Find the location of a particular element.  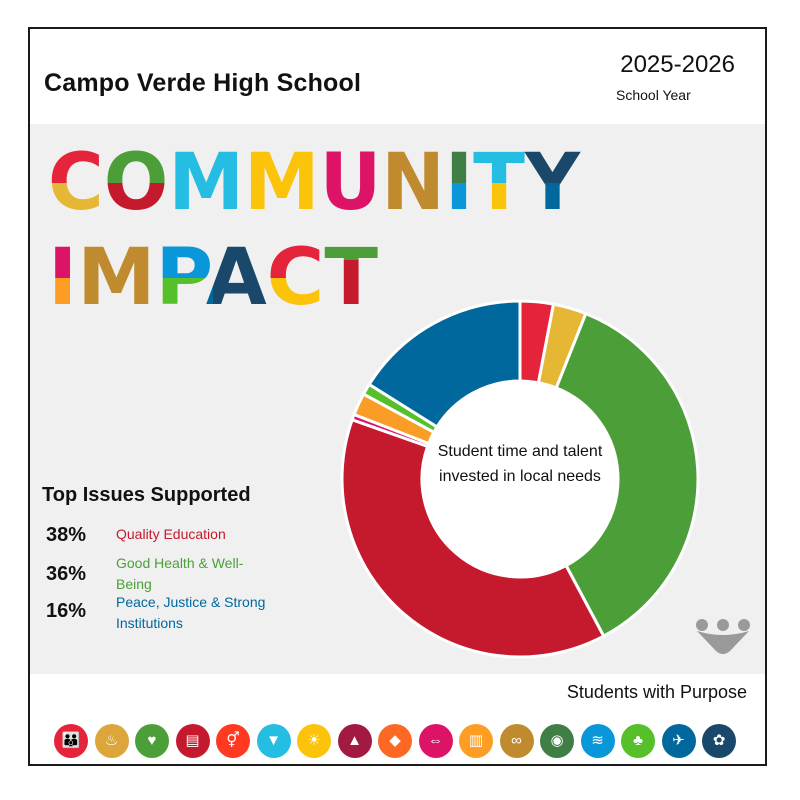

school-name: Campo Verde High School is located at coordinates (203, 83).